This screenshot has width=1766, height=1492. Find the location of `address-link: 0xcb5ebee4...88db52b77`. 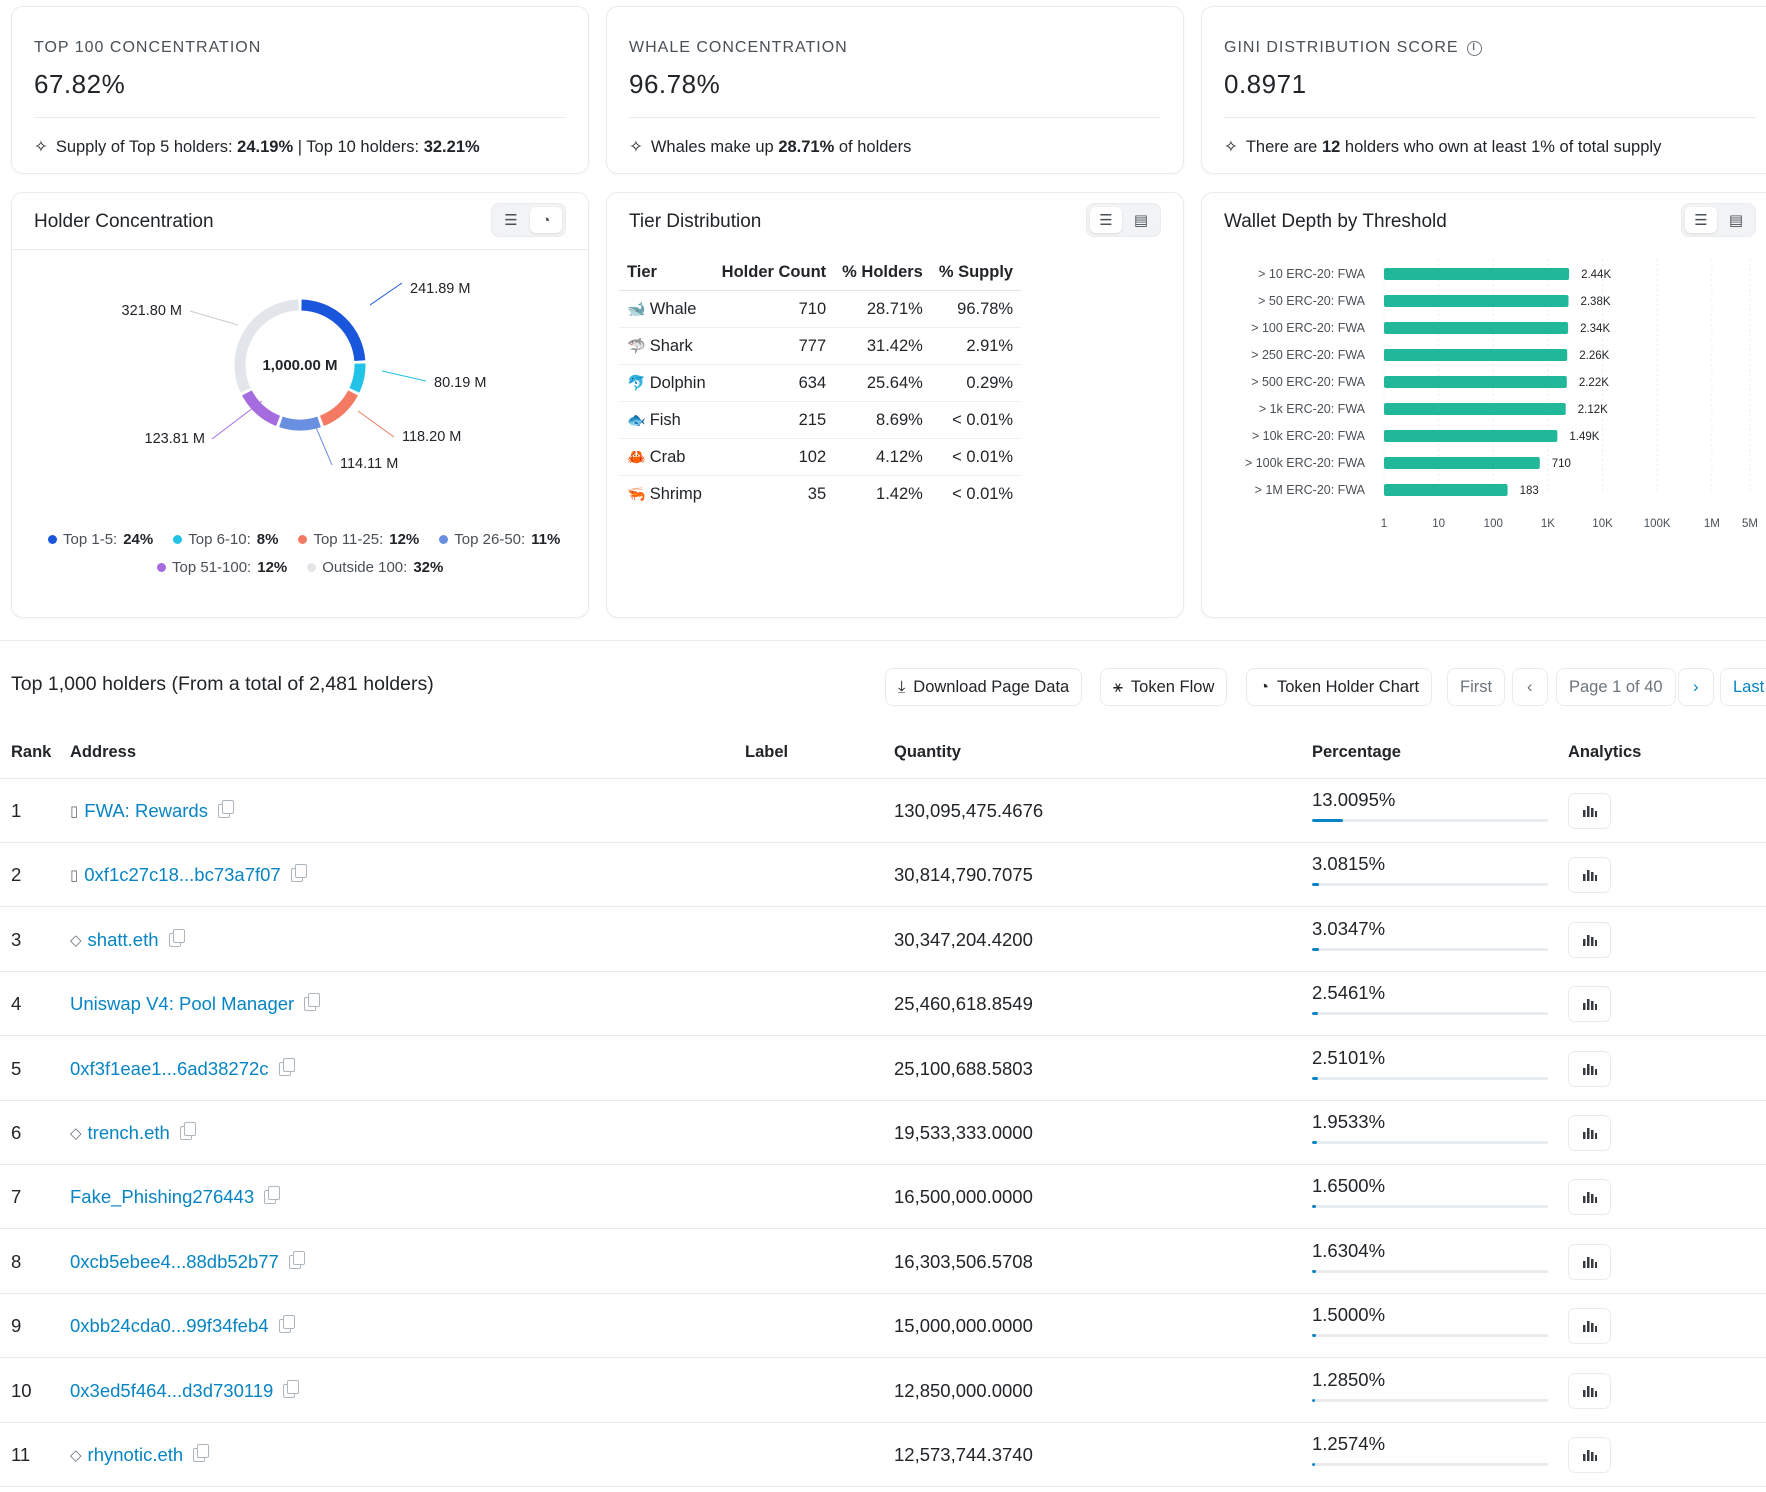

address-link: 0xcb5ebee4...88db52b77 is located at coordinates (174, 1261).